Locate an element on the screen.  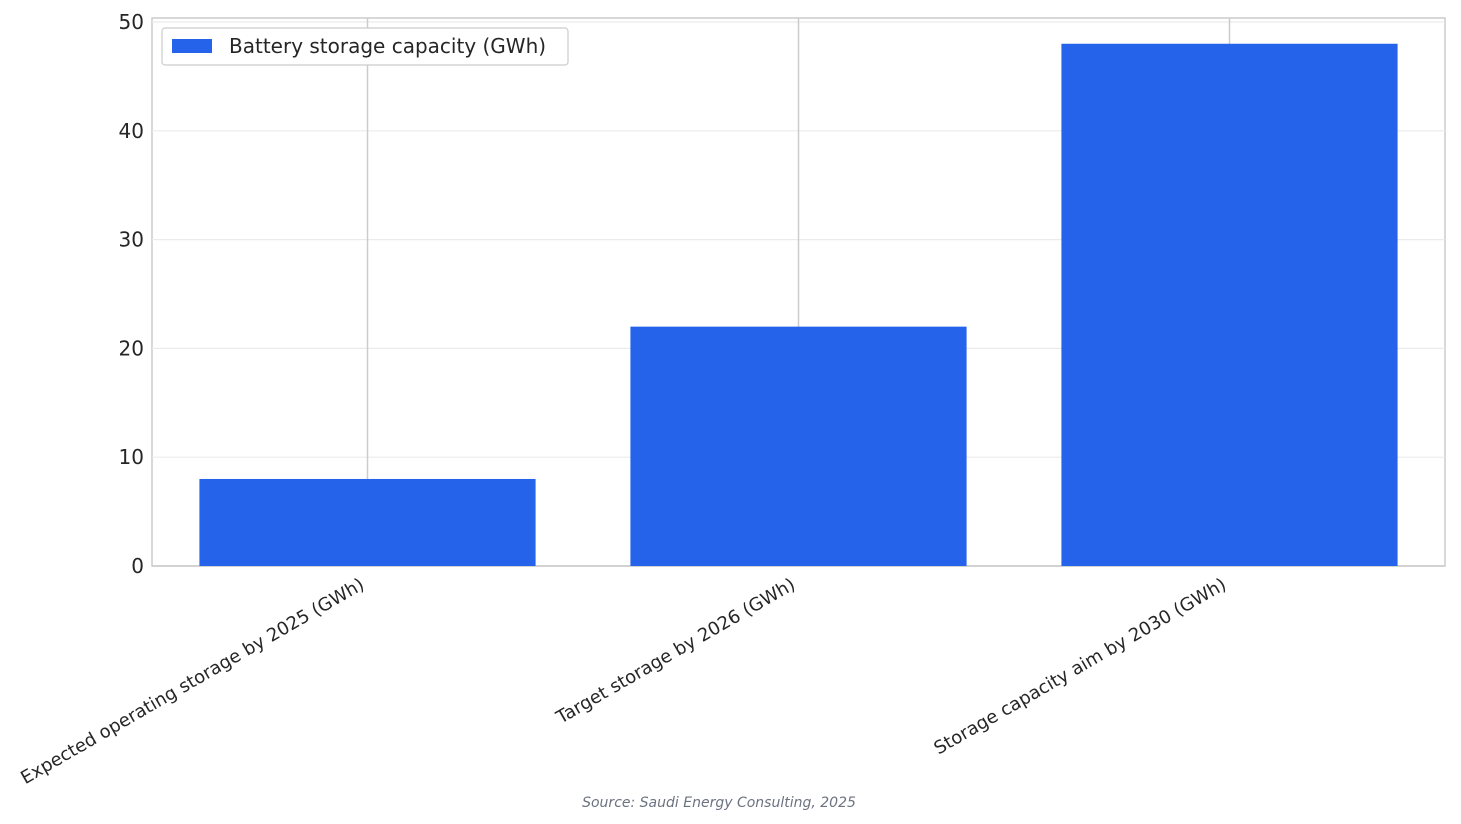
y-tick-label: 0 is located at coordinates (137, 566).